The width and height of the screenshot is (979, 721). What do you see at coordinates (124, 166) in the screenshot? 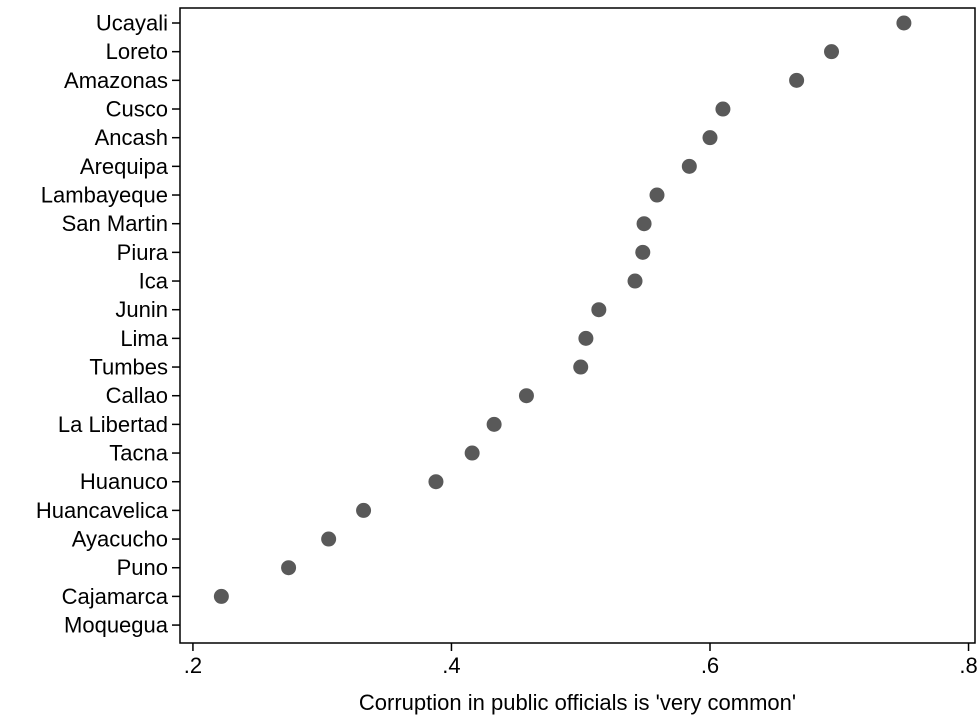
I see `y-label-arequipa: Arequipa` at bounding box center [124, 166].